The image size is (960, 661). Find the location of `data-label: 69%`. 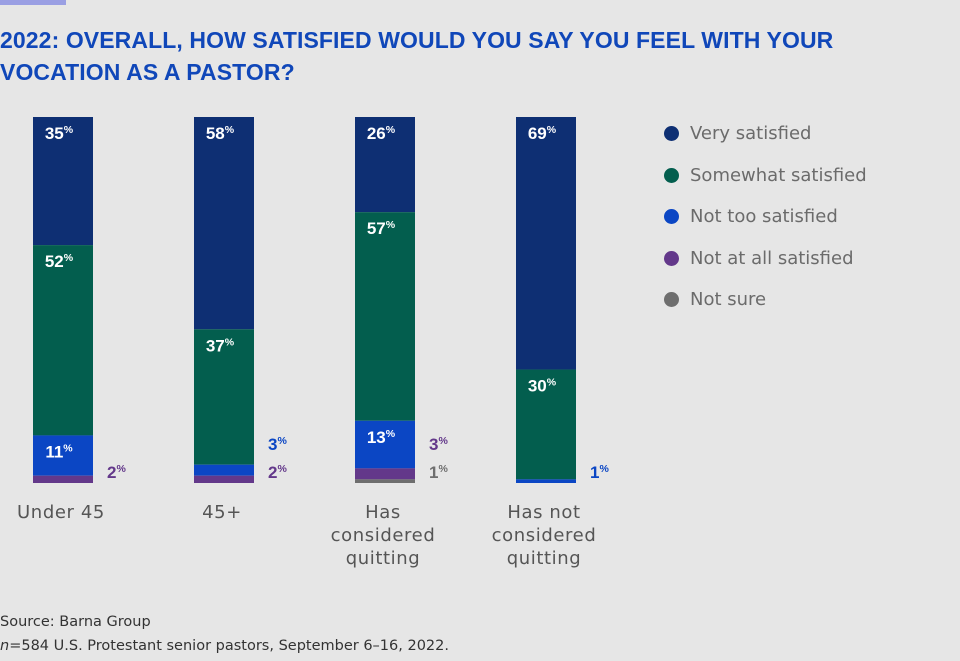

data-label: 69% is located at coordinates (542, 133).